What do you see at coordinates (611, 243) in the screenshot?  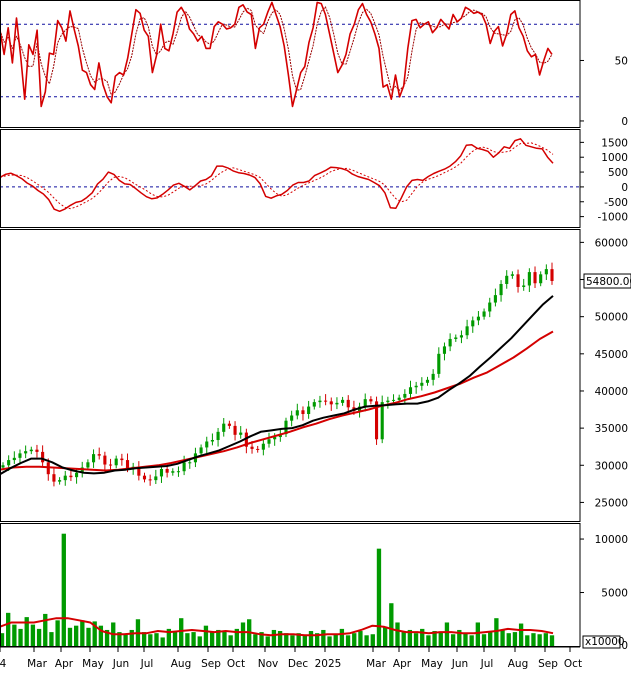 I see `price-tick-label: 60000` at bounding box center [611, 243].